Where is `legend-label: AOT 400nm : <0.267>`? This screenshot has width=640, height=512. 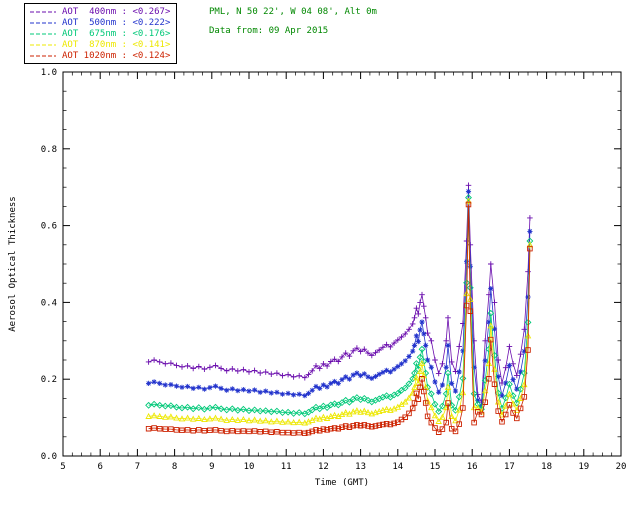
legend-label: AOT 400nm : <0.267> is located at coordinates (116, 11).